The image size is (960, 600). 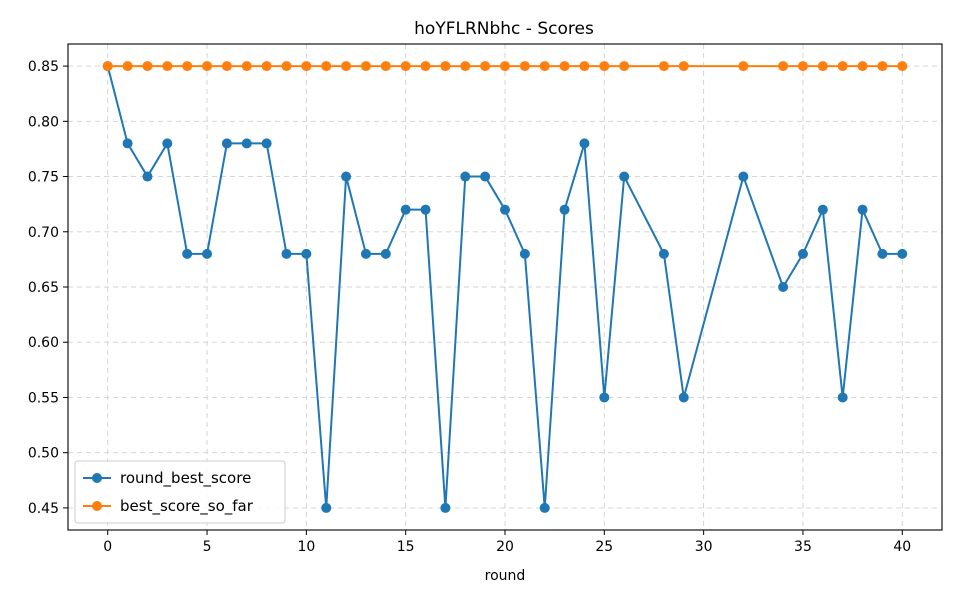 What do you see at coordinates (902, 547) in the screenshot?
I see `x-tick-label: 40` at bounding box center [902, 547].